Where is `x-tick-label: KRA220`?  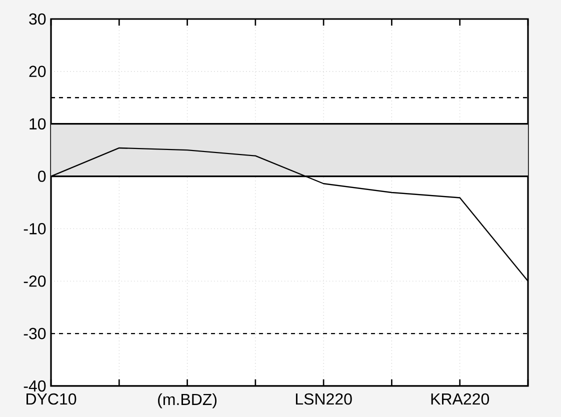 x-tick-label: KRA220 is located at coordinates (460, 399).